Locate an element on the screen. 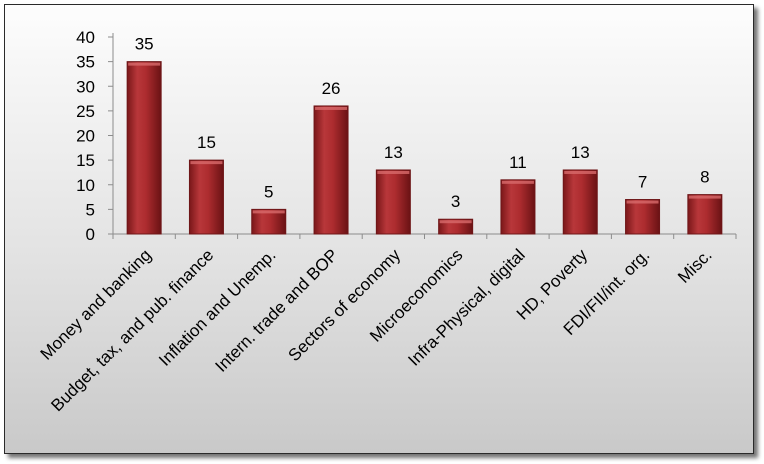 The width and height of the screenshot is (764, 464). y-tick-label: 40 is located at coordinates (85, 37).